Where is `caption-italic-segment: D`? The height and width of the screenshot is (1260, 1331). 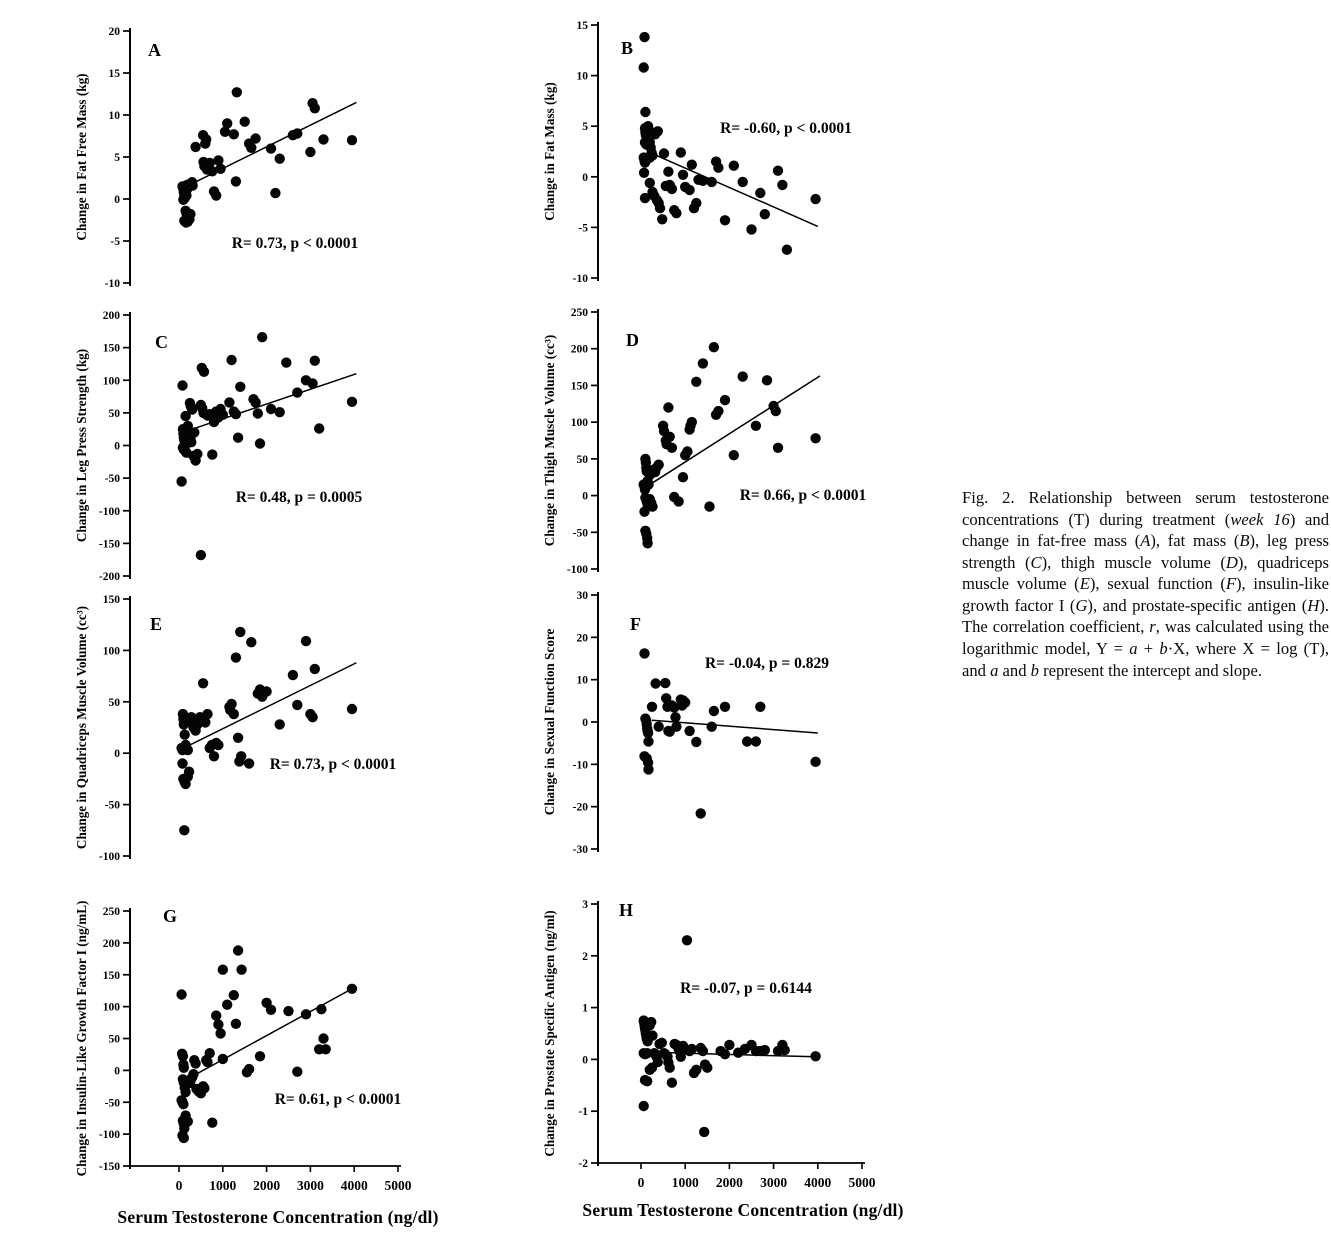
caption-italic-segment: D is located at coordinates (1231, 562).